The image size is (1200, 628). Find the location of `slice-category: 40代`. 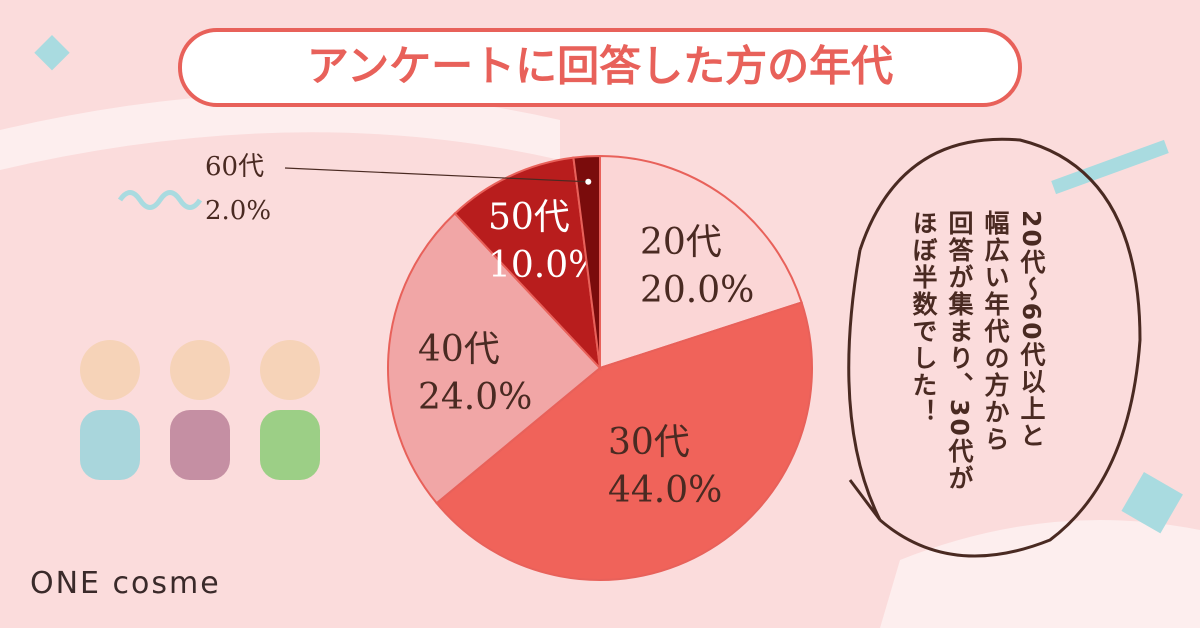

slice-category: 40代 is located at coordinates (459, 349).